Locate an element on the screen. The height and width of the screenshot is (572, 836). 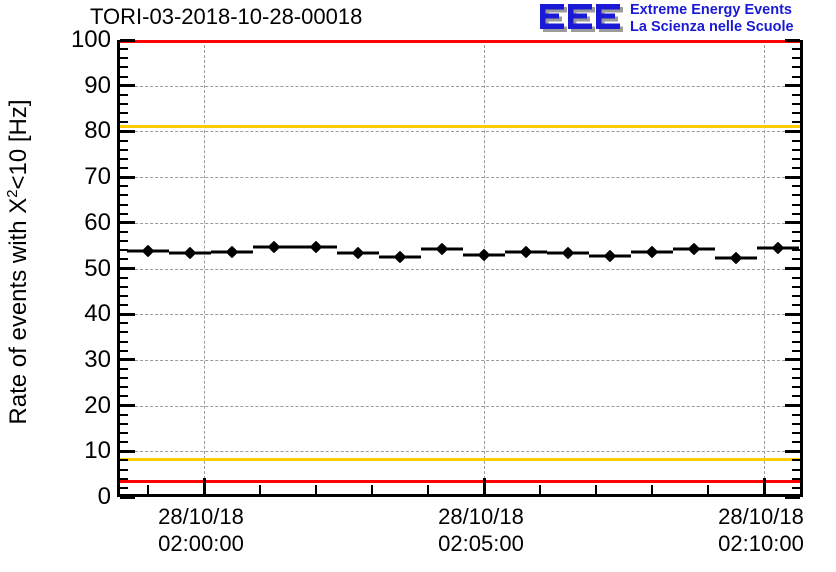
x-axis-tick-time: 02:05:00 is located at coordinates (481, 543).